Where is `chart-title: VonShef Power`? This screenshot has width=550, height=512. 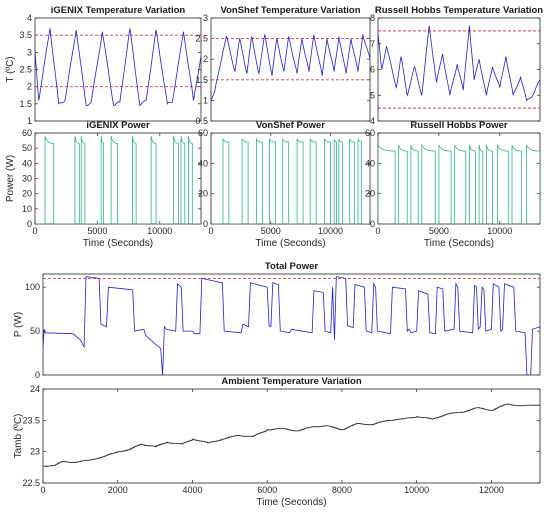 chart-title: VonShef Power is located at coordinates (290, 125).